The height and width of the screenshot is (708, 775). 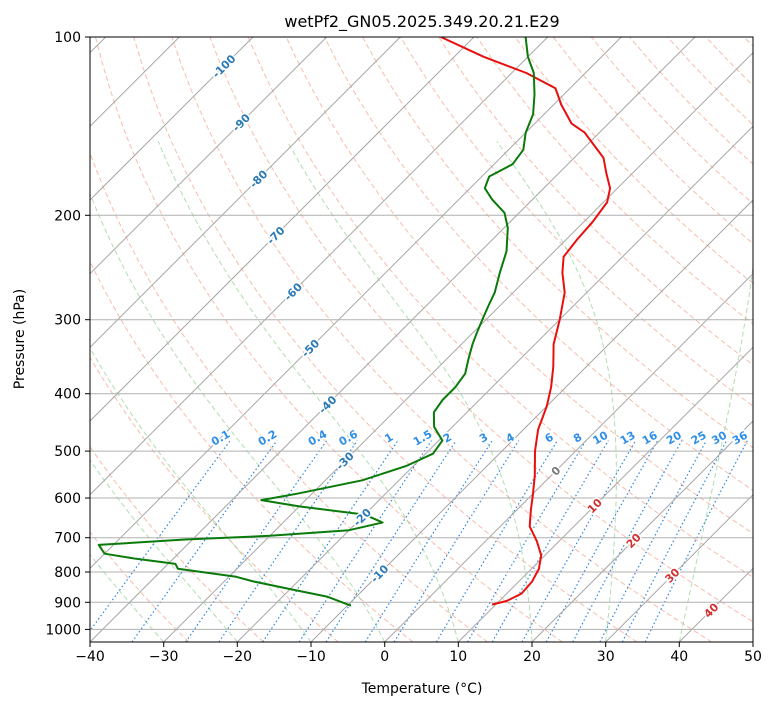 What do you see at coordinates (532, 657) in the screenshot?
I see `x-tick-label: 20` at bounding box center [532, 657].